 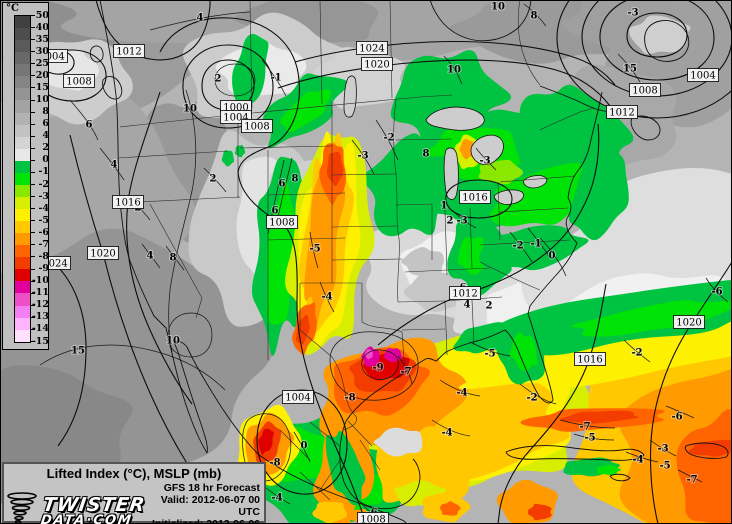 What do you see at coordinates (42, 63) in the screenshot?
I see `colorbar-tick-label: 25` at bounding box center [42, 63].